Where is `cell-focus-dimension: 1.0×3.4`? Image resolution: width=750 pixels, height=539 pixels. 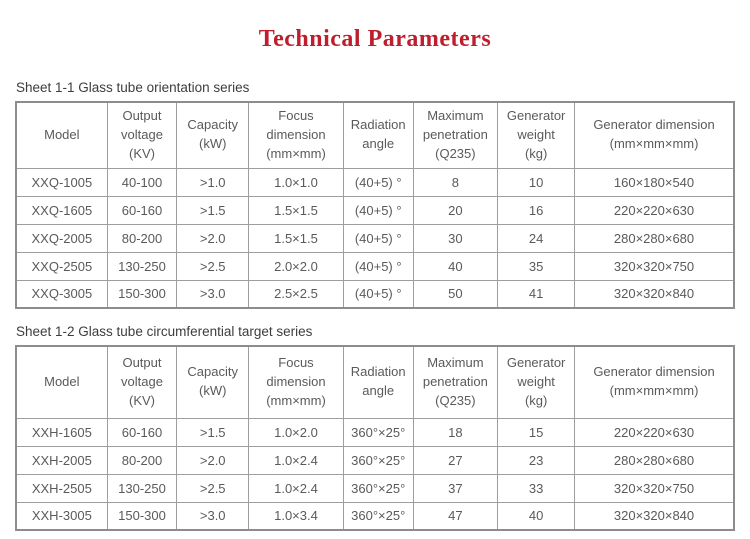
cell-focus-dimension: 1.0×3.4 is located at coordinates (296, 516).